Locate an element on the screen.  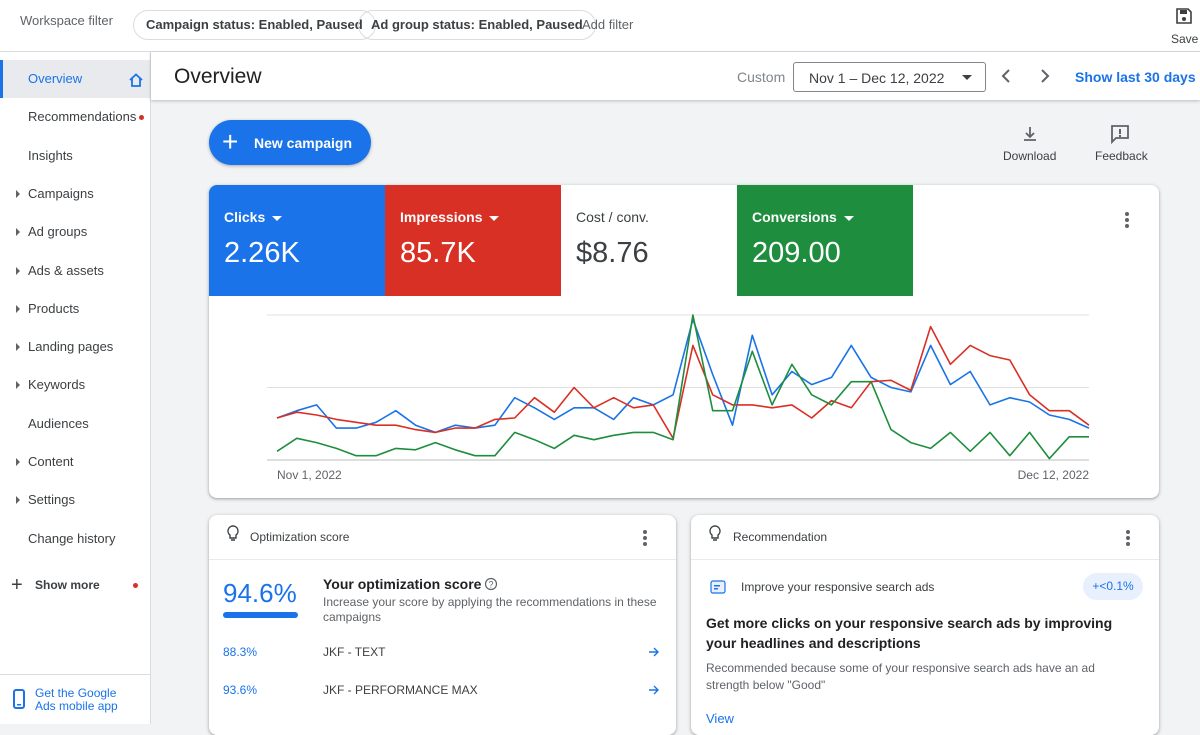
nav-item: Ads & assets is located at coordinates (75, 271).